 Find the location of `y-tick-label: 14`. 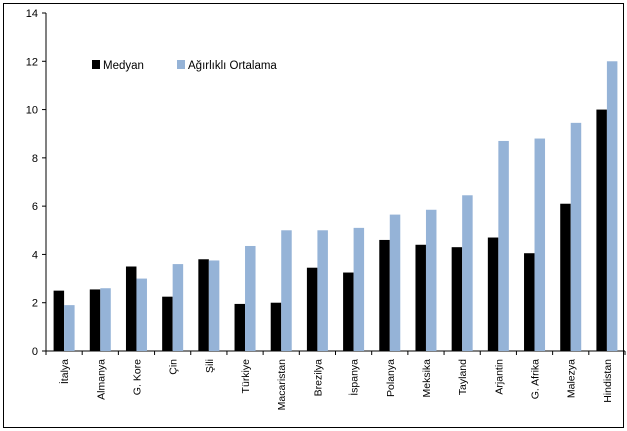

y-tick-label: 14 is located at coordinates (32, 14).